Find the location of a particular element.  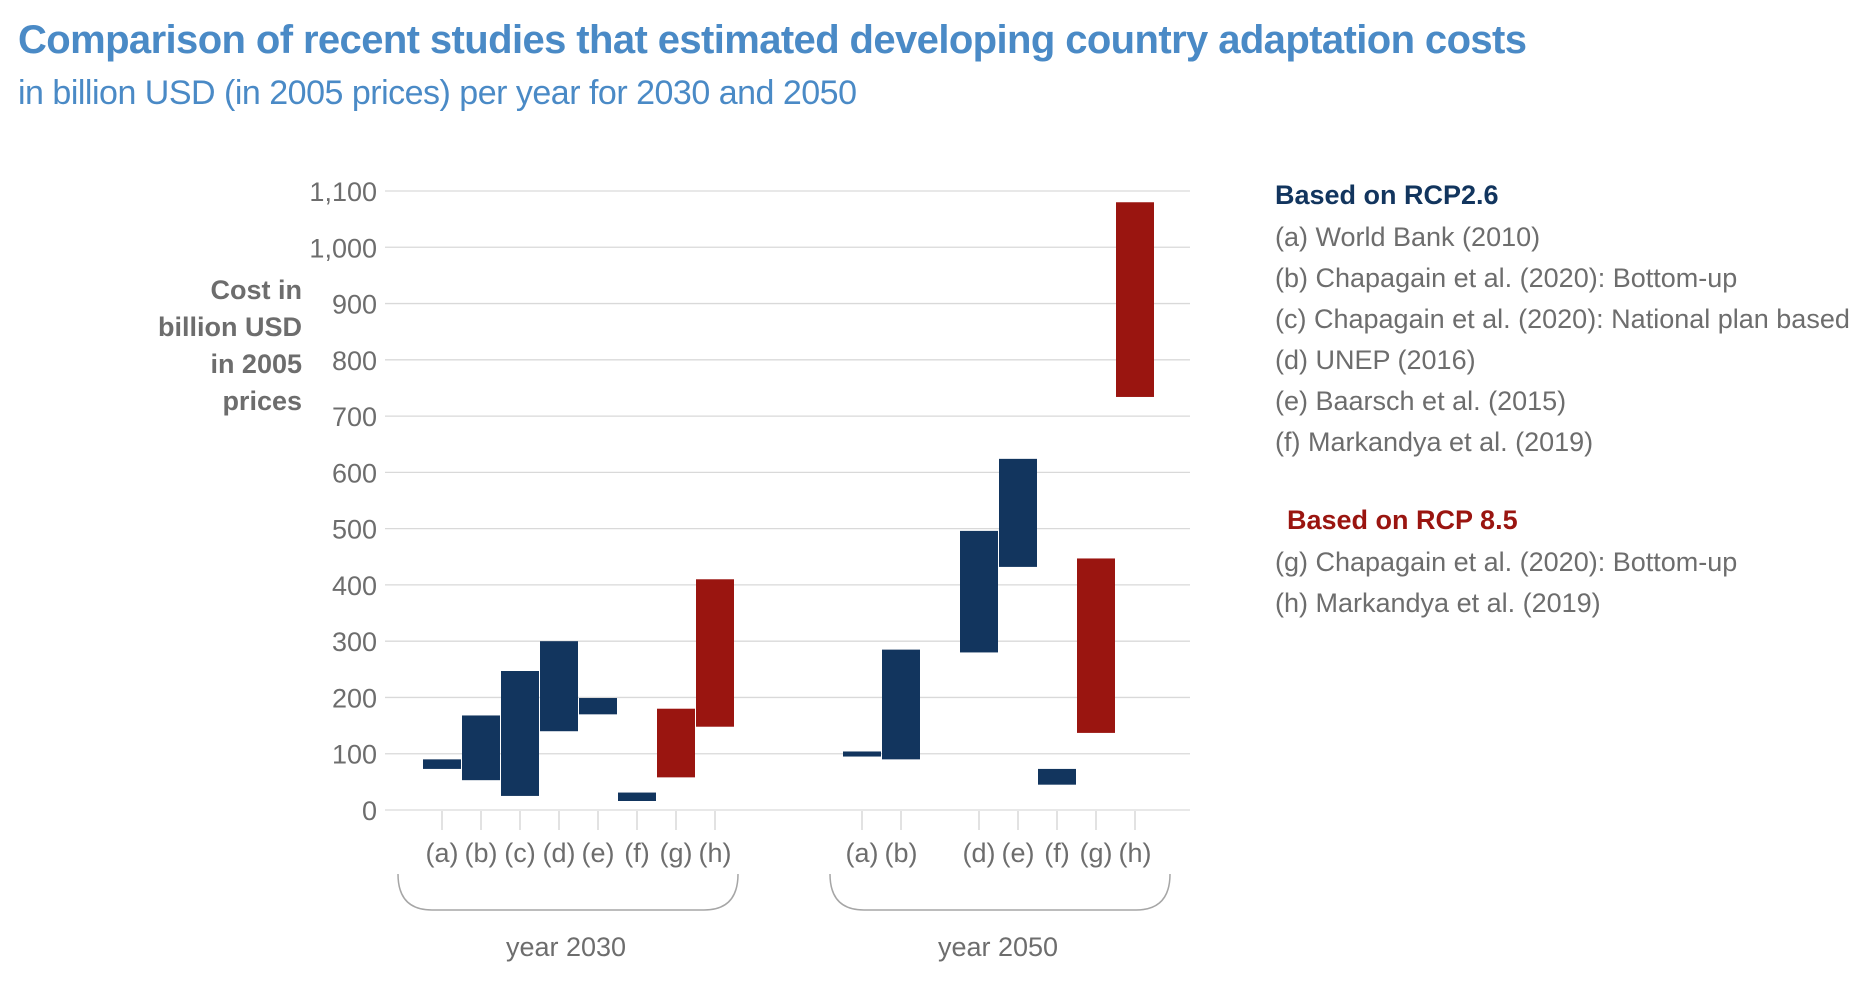

y-tick-label: 700 is located at coordinates (354, 417).